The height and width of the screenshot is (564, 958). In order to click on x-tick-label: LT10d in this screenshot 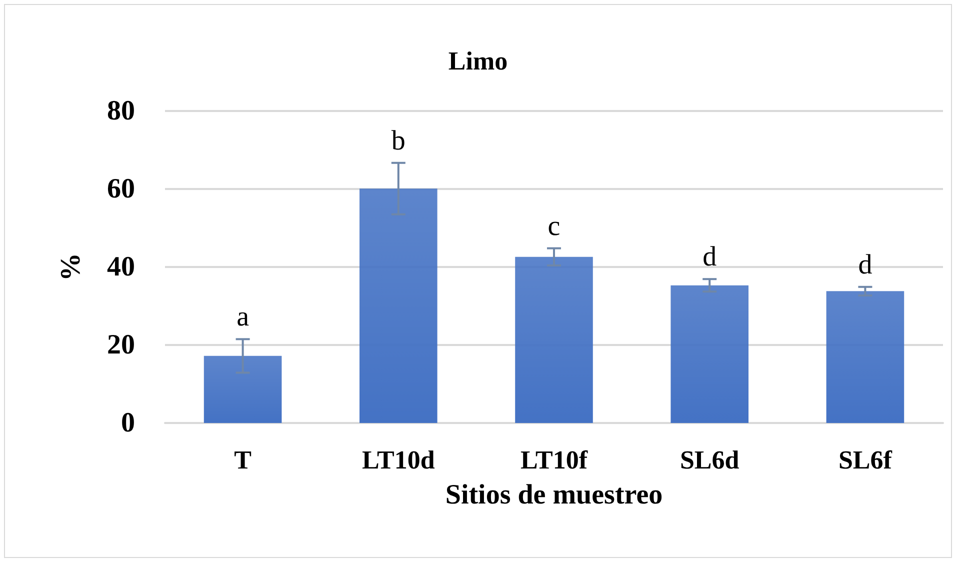, I will do `click(399, 460)`.